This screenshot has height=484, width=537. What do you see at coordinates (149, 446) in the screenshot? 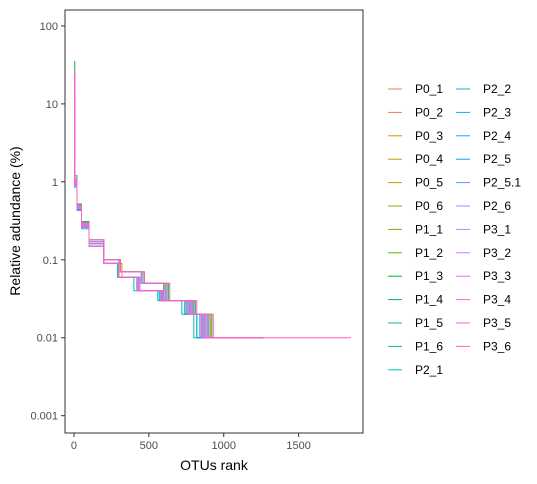
I see `x-tick-label: 500` at bounding box center [149, 446].